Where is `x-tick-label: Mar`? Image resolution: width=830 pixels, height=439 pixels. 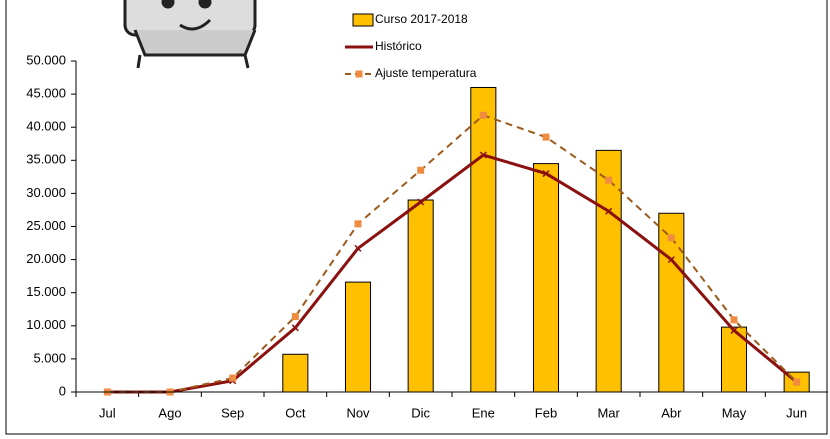 x-tick-label: Mar is located at coordinates (608, 412).